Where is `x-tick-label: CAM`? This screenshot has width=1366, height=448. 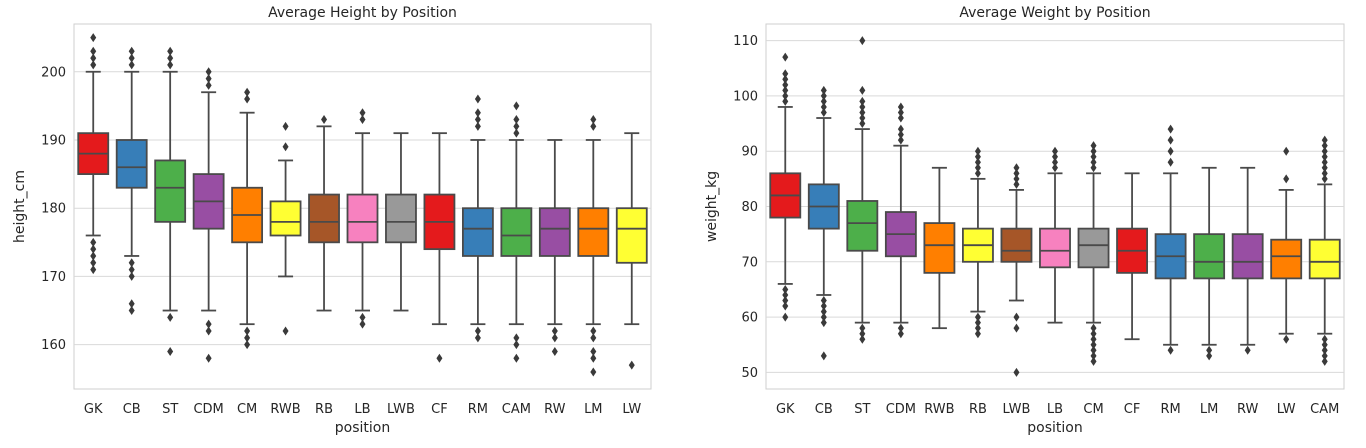 x-tick-label: CAM is located at coordinates (1324, 409).